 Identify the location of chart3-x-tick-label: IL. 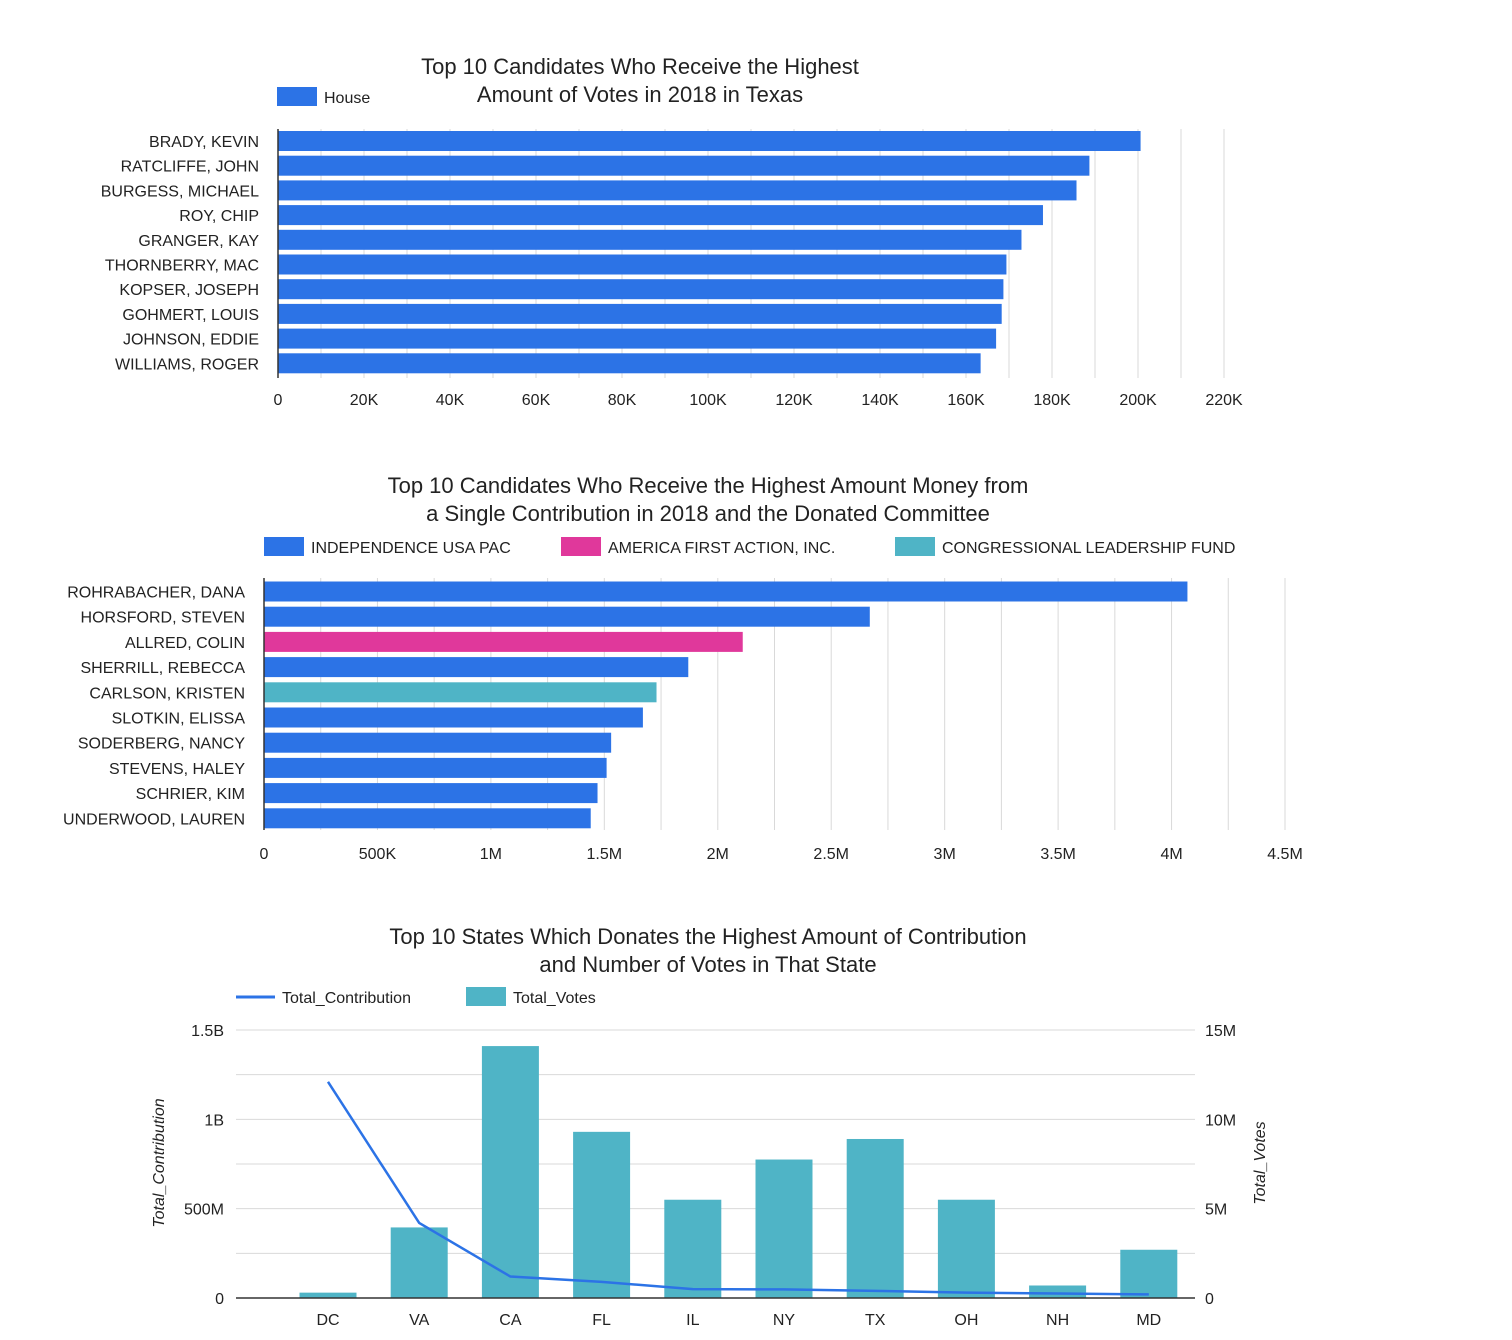
(692, 1320).